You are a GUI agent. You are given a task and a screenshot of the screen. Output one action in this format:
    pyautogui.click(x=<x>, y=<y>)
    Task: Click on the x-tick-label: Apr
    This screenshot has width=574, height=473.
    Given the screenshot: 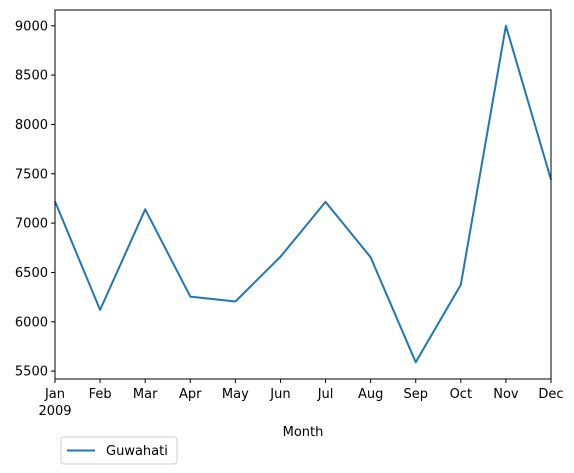 What is the action you would take?
    pyautogui.click(x=190, y=394)
    